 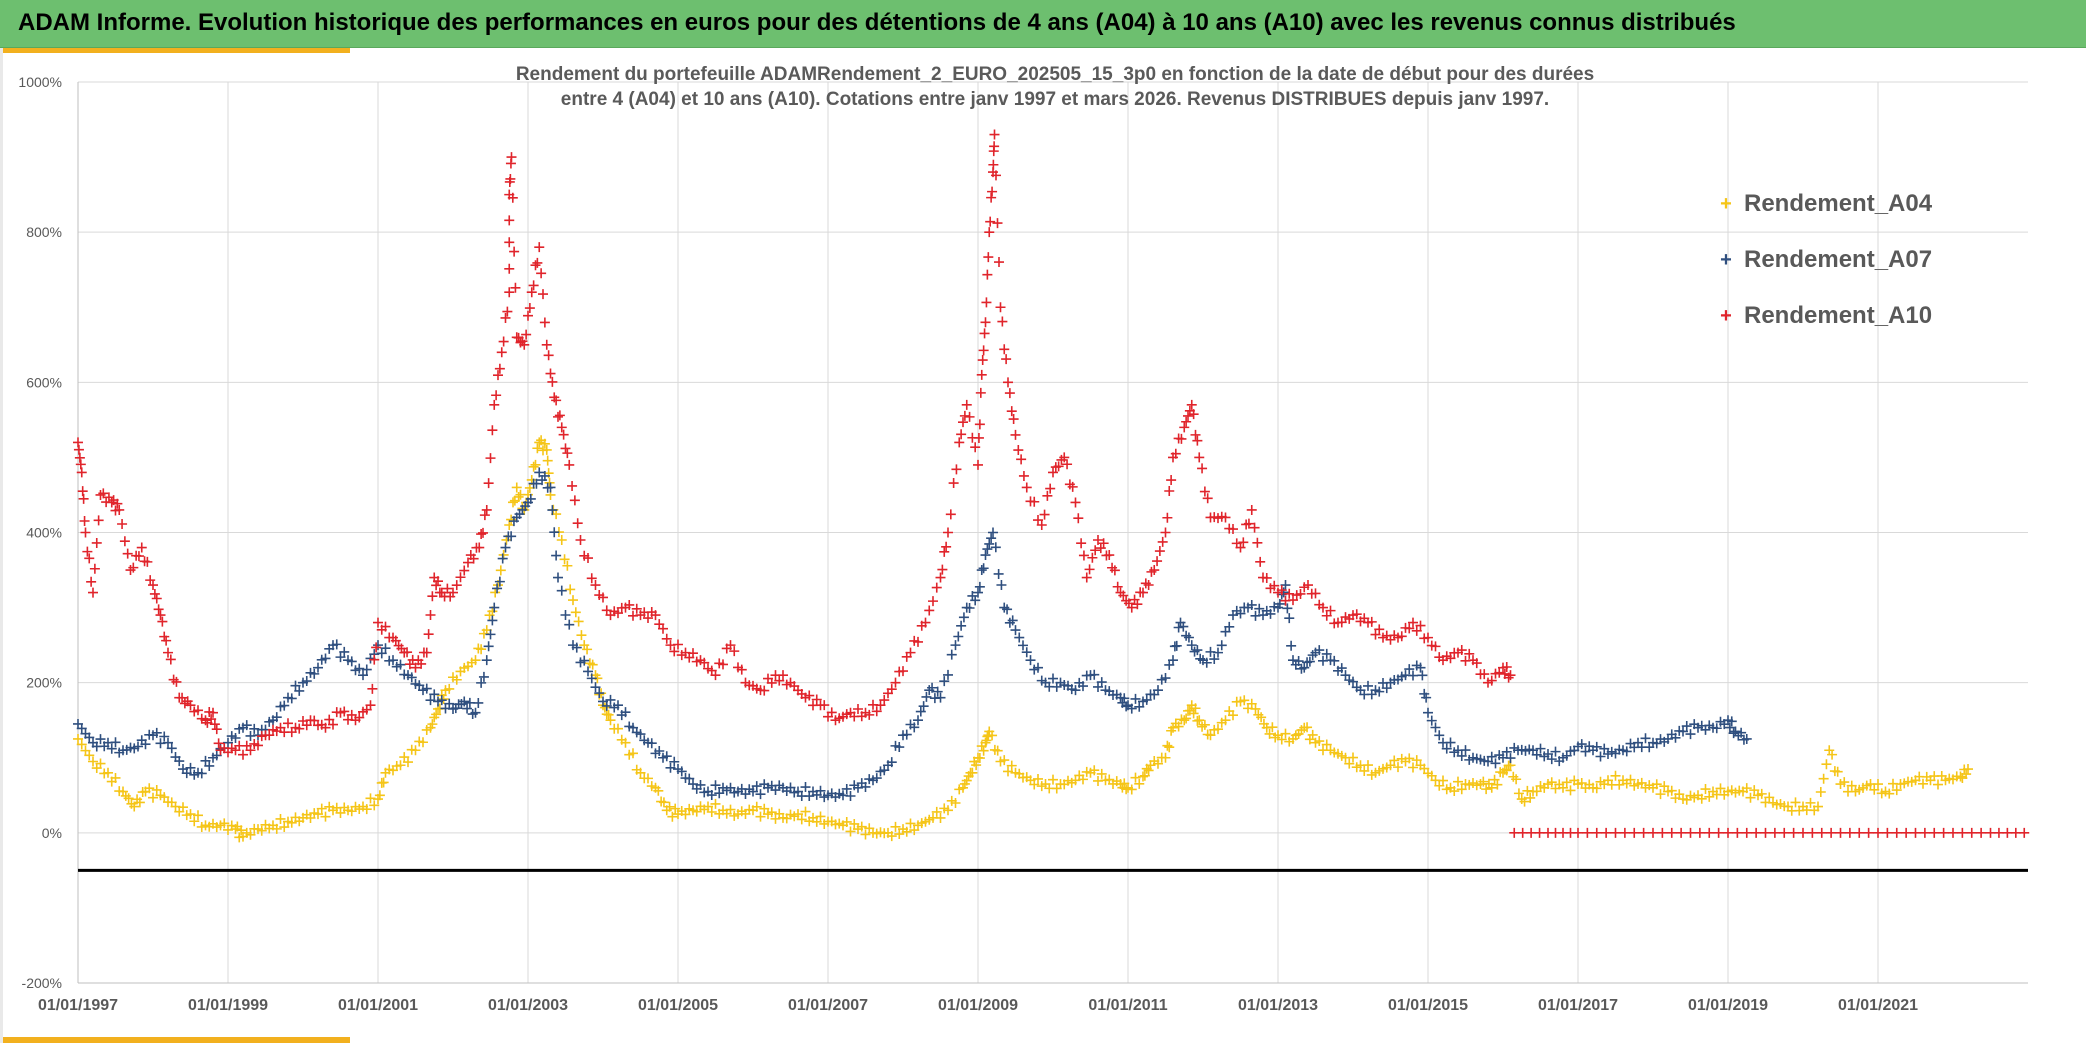 I want to click on x-tick-label: 01/01/2021, so click(x=1878, y=1005).